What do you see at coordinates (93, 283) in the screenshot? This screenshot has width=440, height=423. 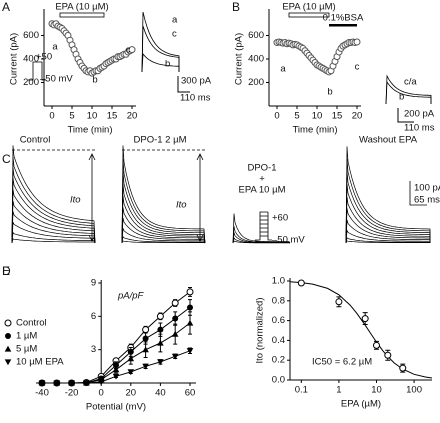 I see `y-tick-label: 9` at bounding box center [93, 283].